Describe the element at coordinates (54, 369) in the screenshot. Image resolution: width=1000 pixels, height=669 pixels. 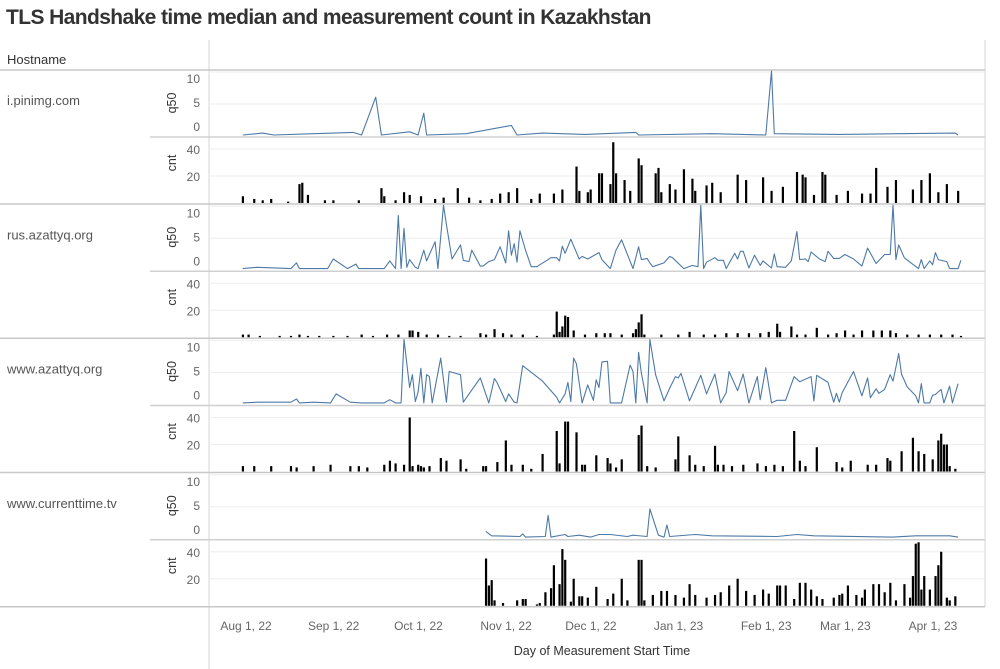
I see `hostname-label: www.azattyq.org` at that location.